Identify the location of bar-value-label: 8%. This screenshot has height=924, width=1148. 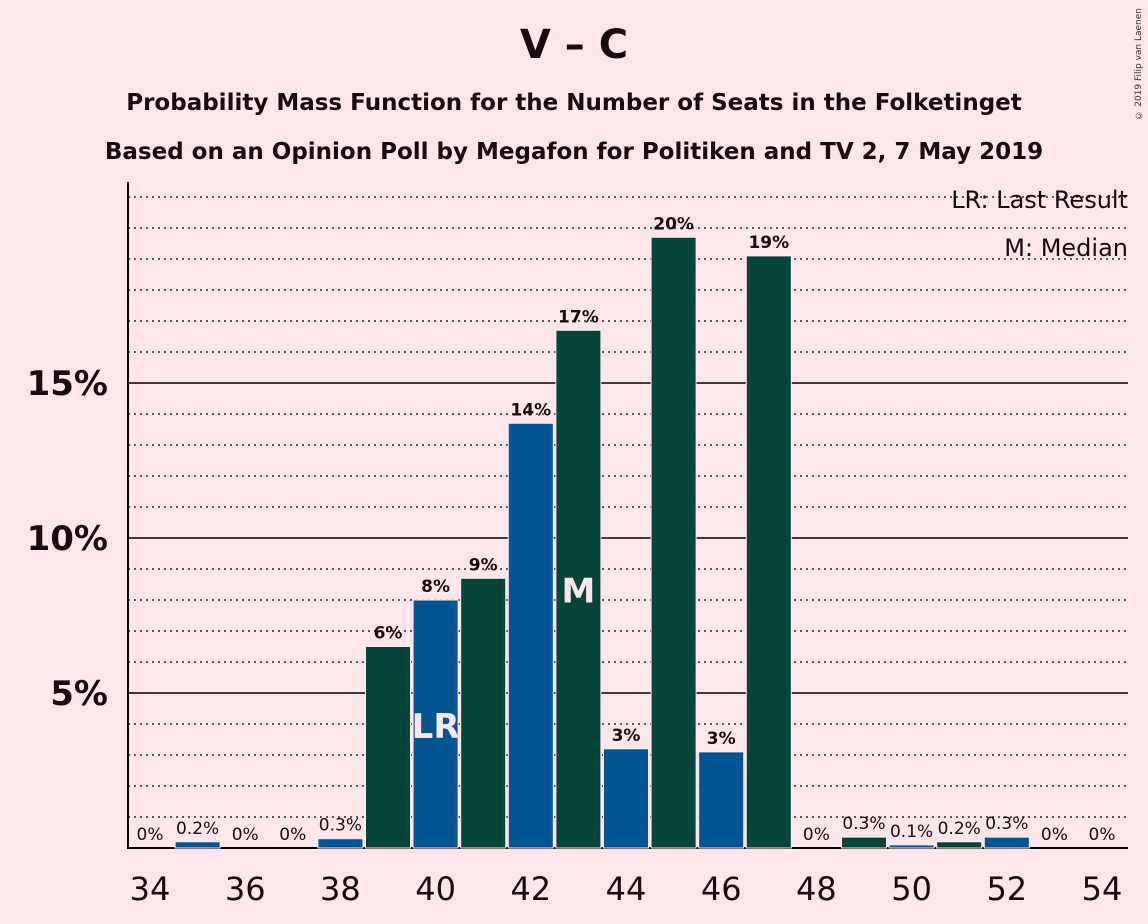
(435, 587).